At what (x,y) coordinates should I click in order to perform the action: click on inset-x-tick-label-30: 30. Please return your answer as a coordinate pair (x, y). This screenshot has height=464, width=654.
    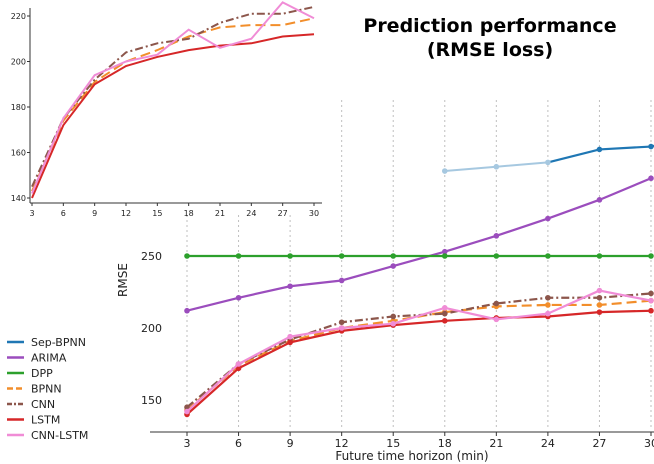
    Looking at the image, I should click on (314, 213).